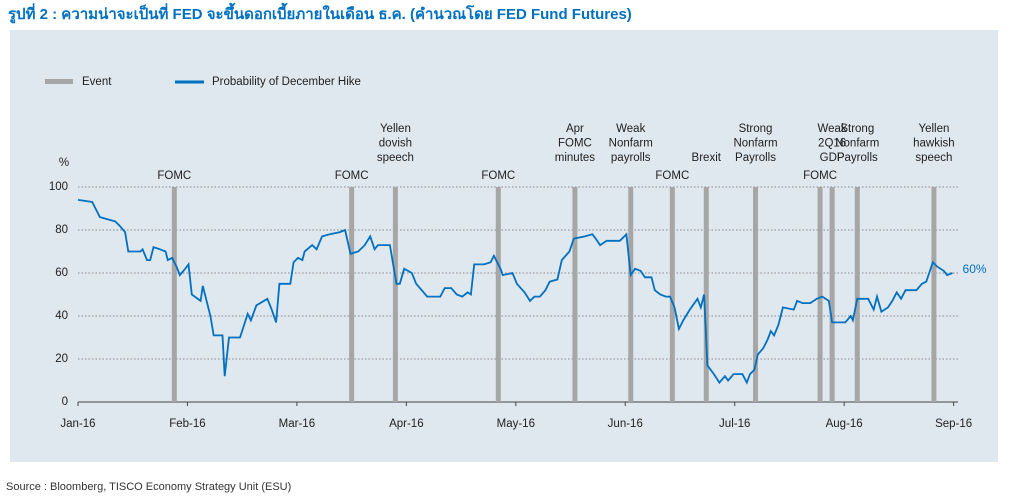 The width and height of the screenshot is (1012, 501). Describe the element at coordinates (58, 187) in the screenshot. I see `y-tick-label: 100` at that location.